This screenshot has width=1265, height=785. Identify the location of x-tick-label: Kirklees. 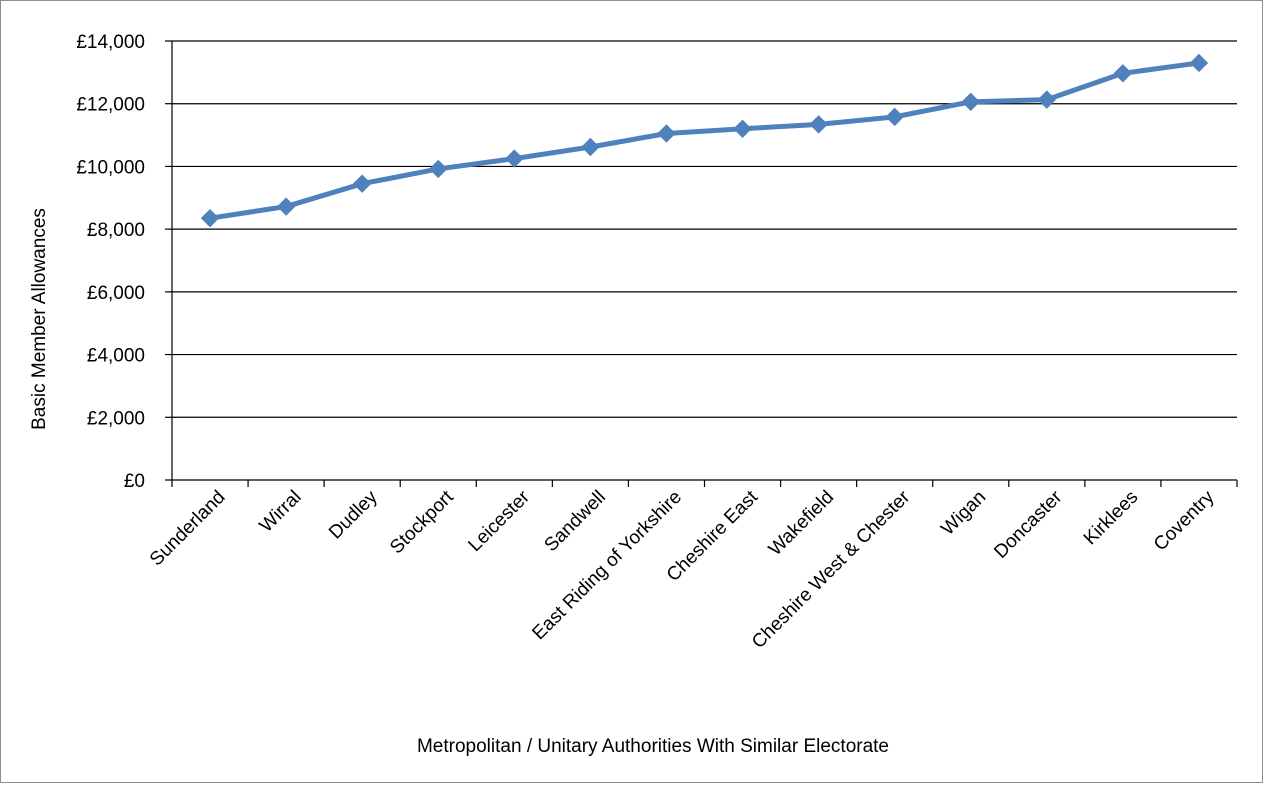
(1111, 518).